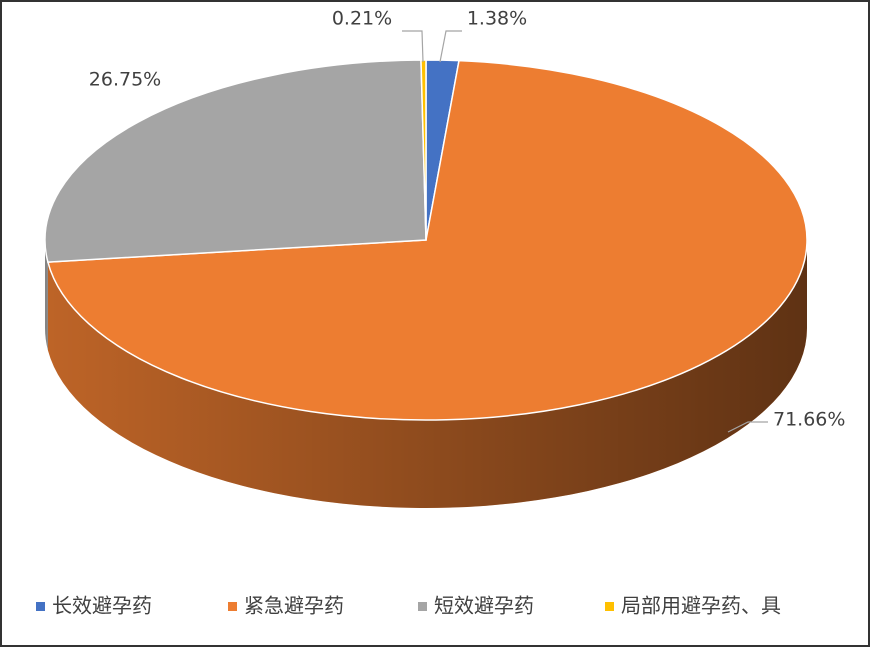 The image size is (870, 647). What do you see at coordinates (497, 19) in the screenshot?
I see `value-label: 1.38%` at bounding box center [497, 19].